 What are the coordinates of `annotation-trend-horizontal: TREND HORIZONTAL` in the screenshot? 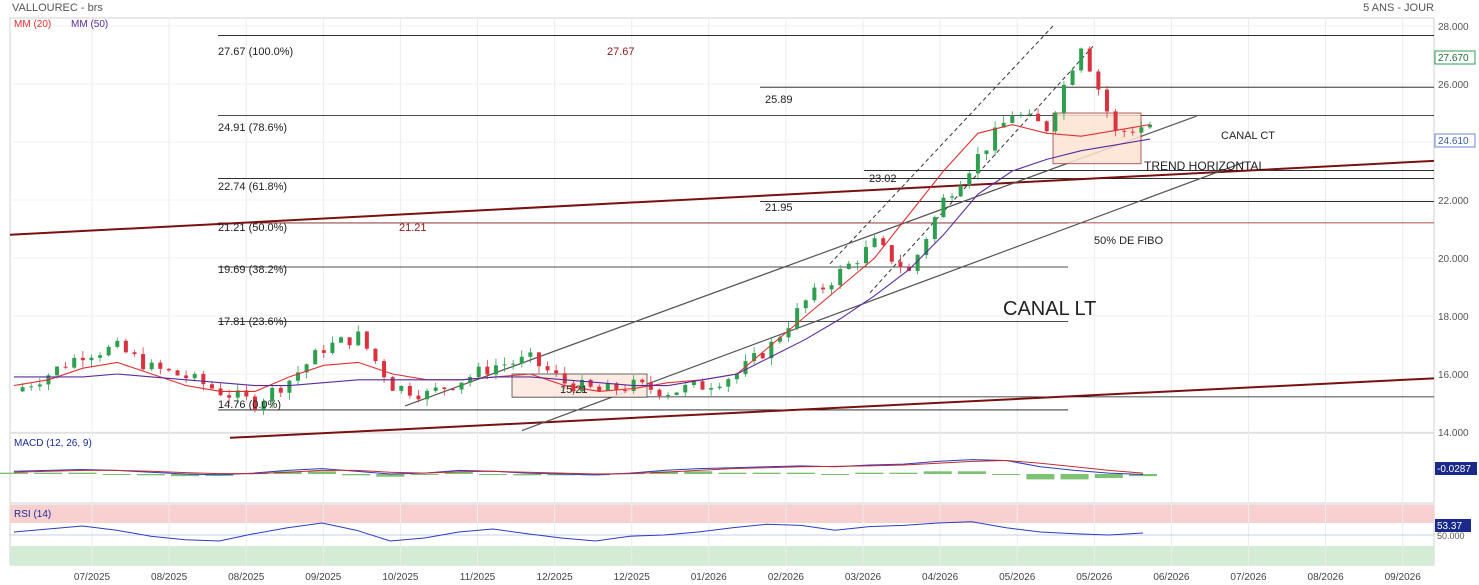 It's located at (1204, 166).